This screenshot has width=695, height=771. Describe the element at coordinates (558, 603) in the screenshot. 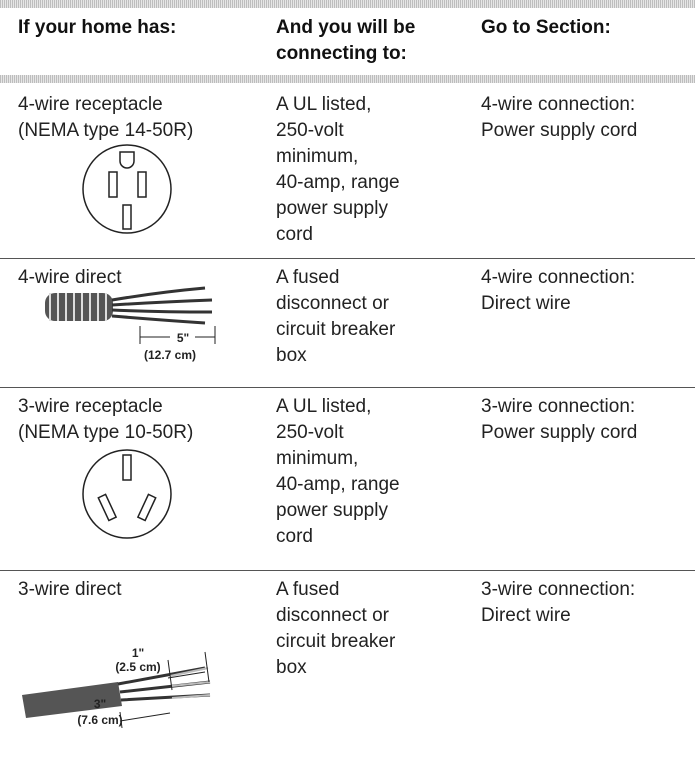

I see `table-cell: 3-wire connection: Direct wire` at that location.